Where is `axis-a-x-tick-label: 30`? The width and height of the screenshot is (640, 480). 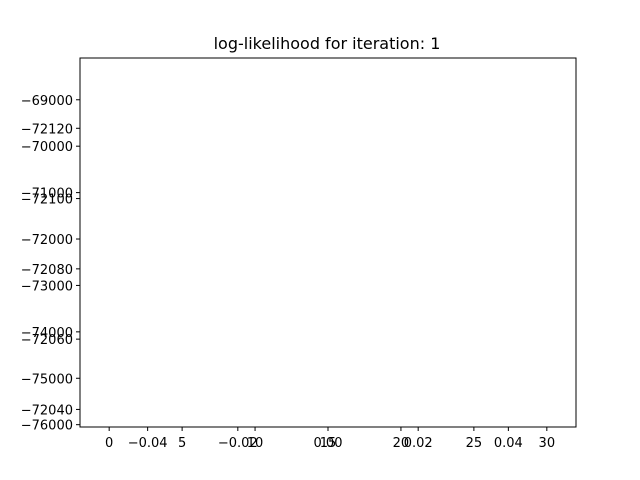
axis-a-x-tick-label: 30 is located at coordinates (547, 443).